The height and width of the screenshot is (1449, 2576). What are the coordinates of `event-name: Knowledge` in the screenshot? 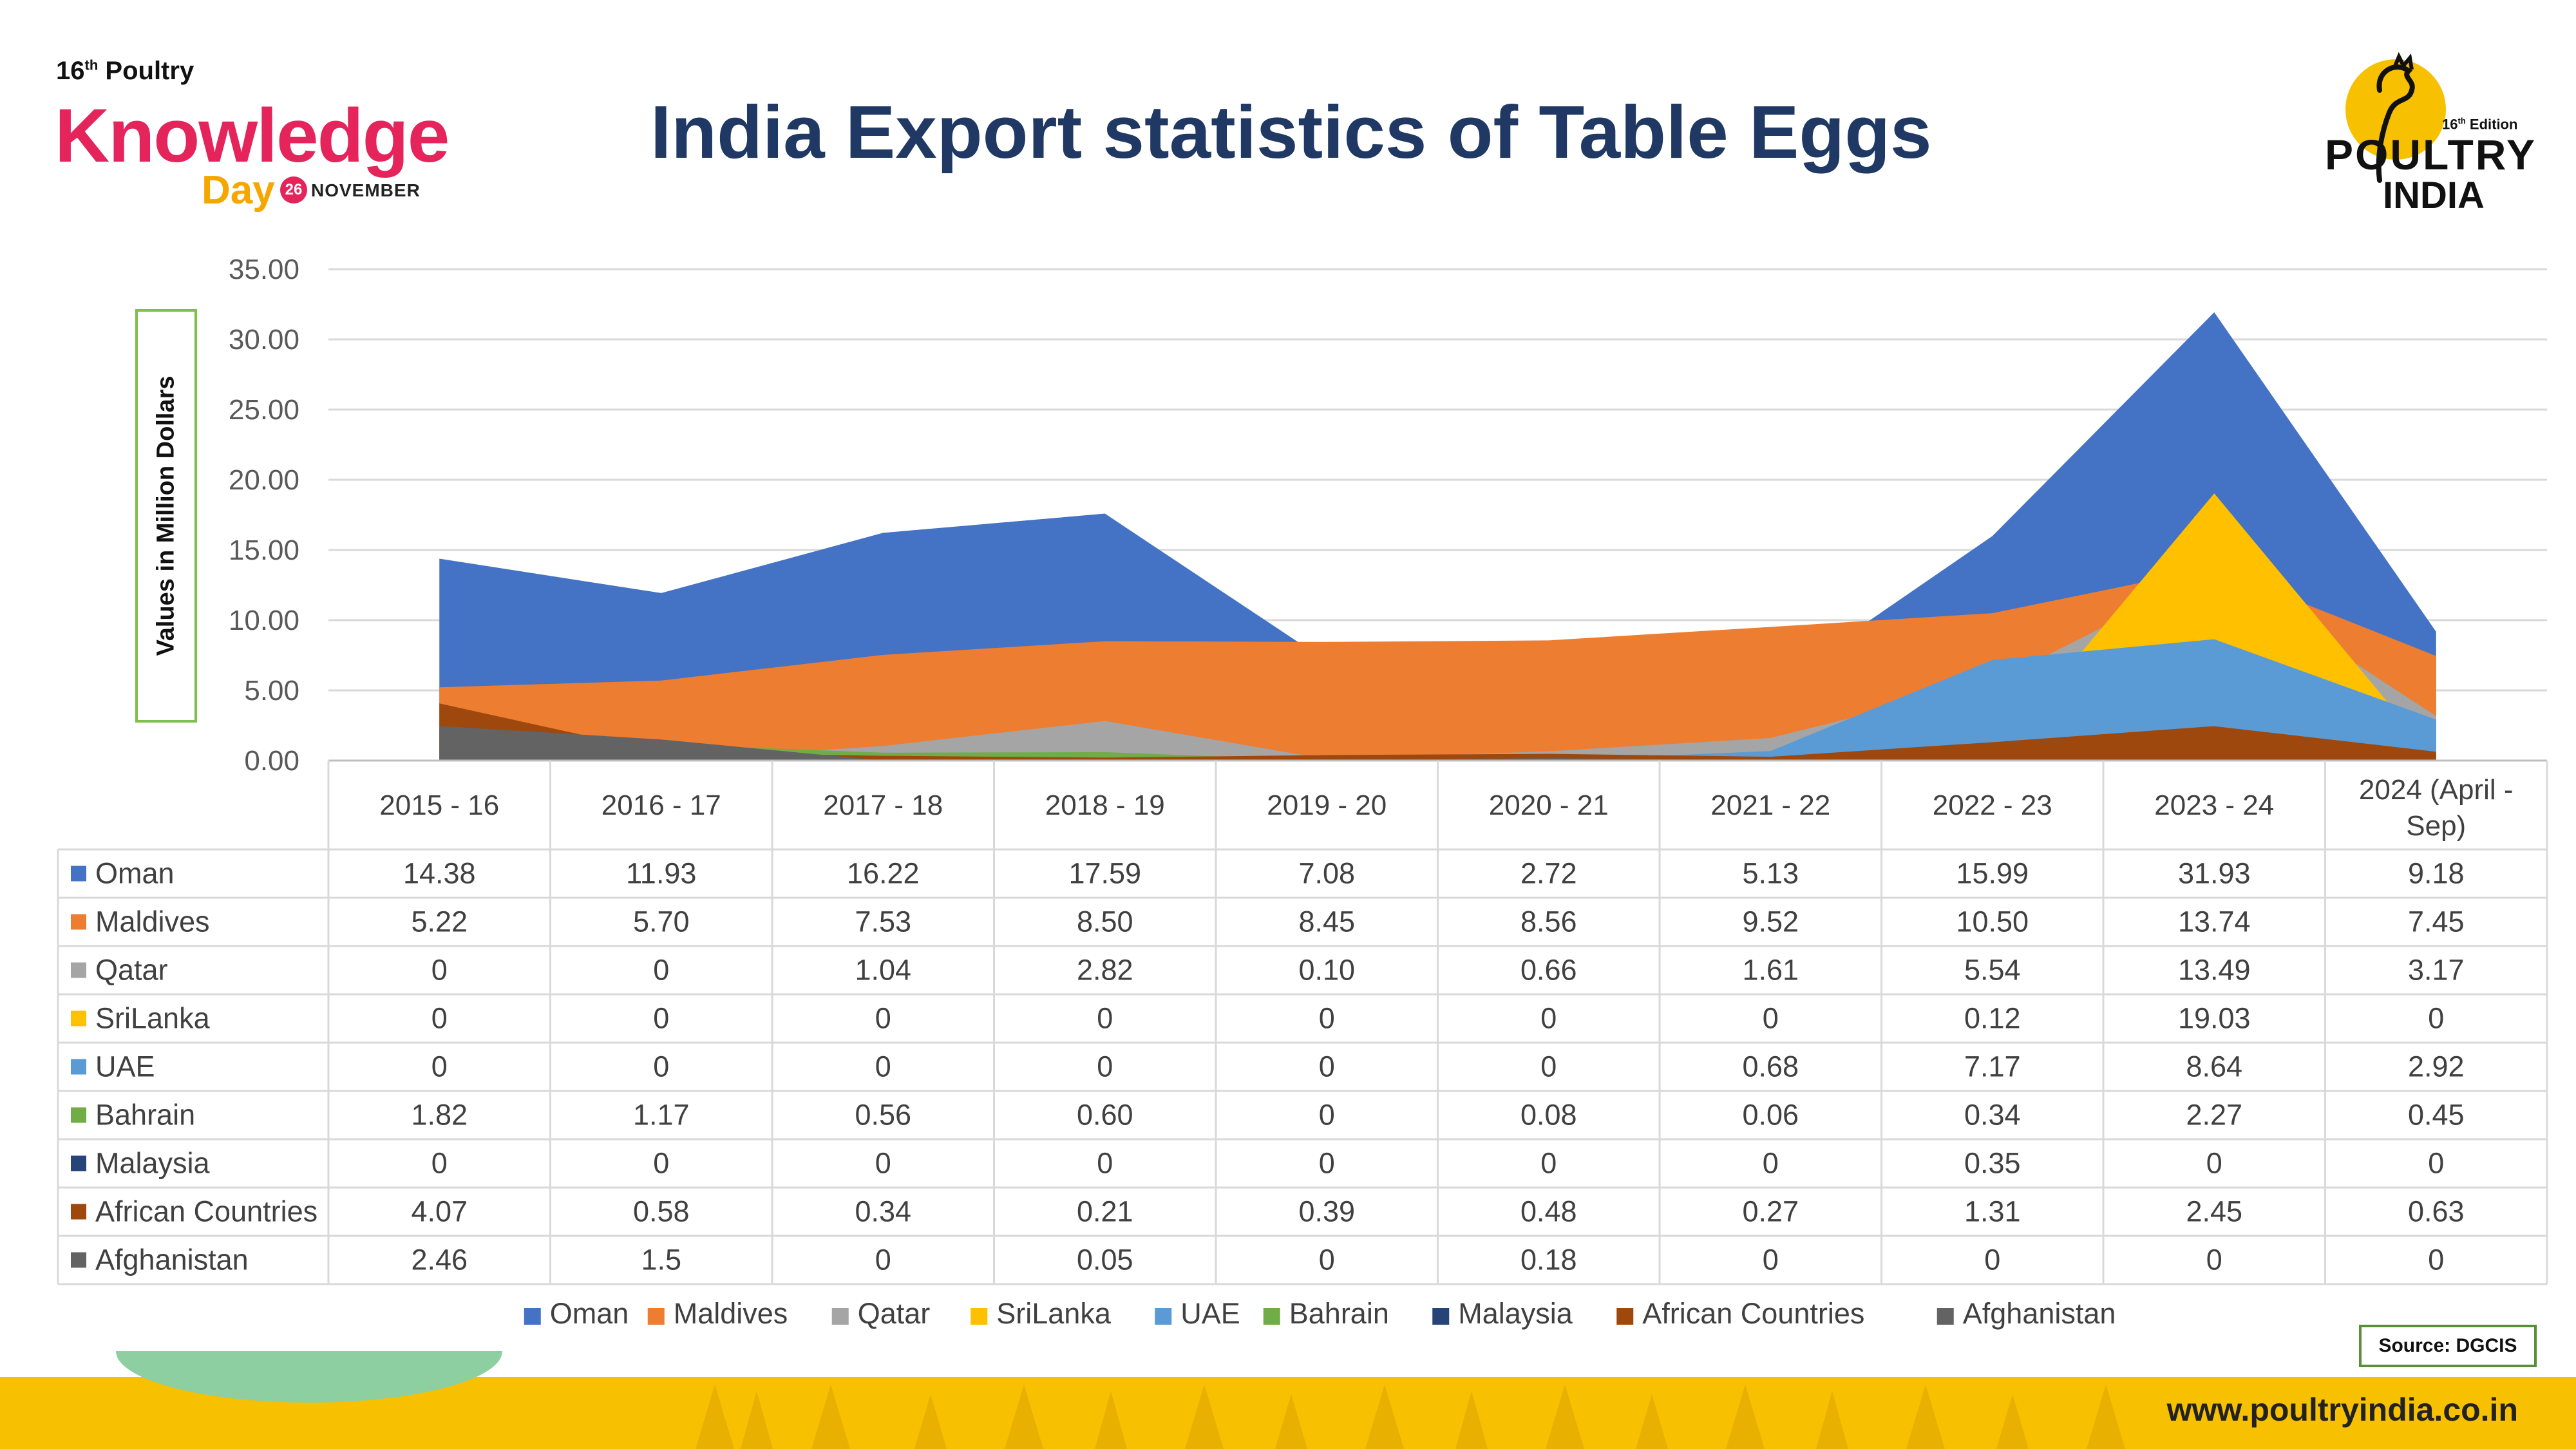 It's located at (253, 135).